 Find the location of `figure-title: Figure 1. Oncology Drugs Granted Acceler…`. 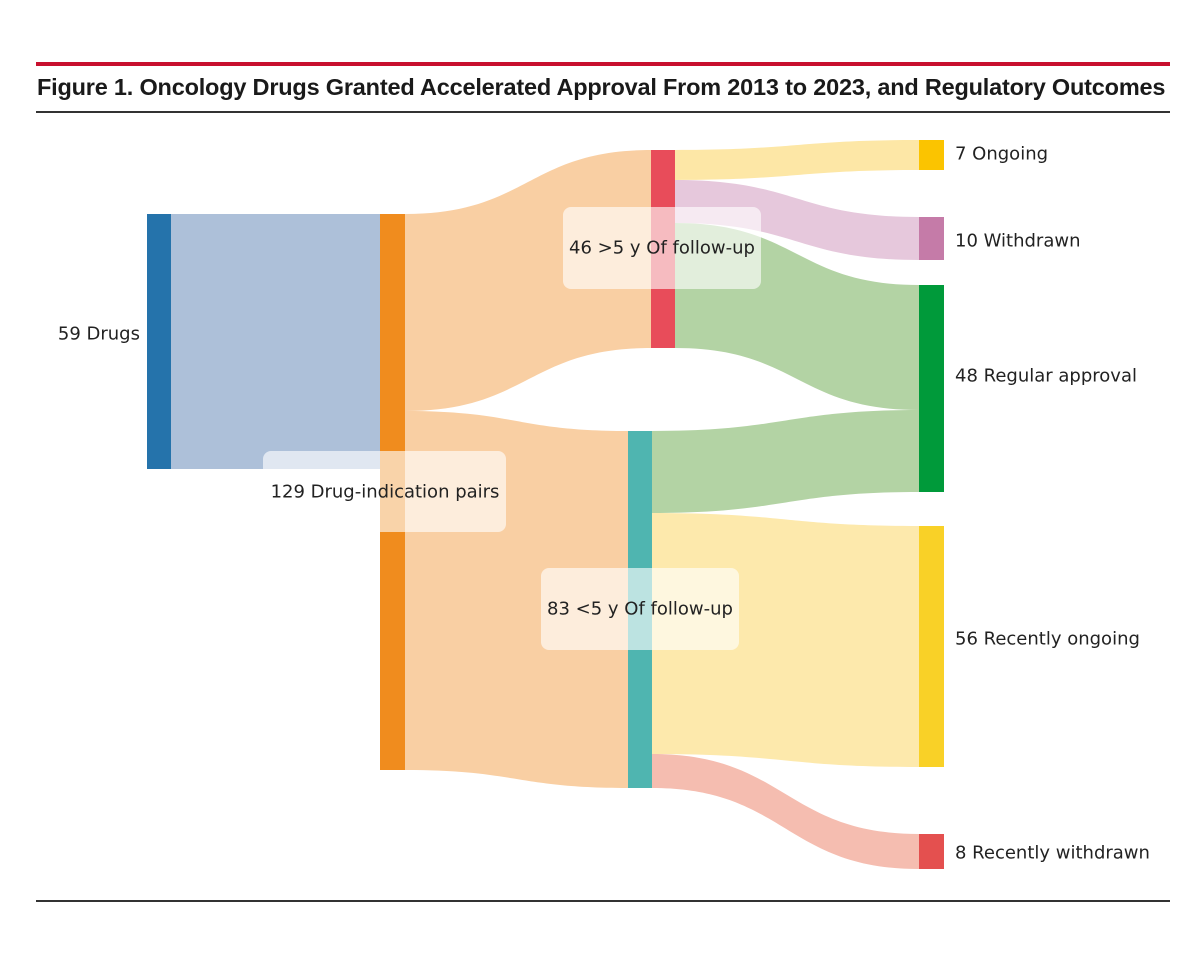

figure-title: Figure 1. Oncology Drugs Granted Acceler… is located at coordinates (601, 87).